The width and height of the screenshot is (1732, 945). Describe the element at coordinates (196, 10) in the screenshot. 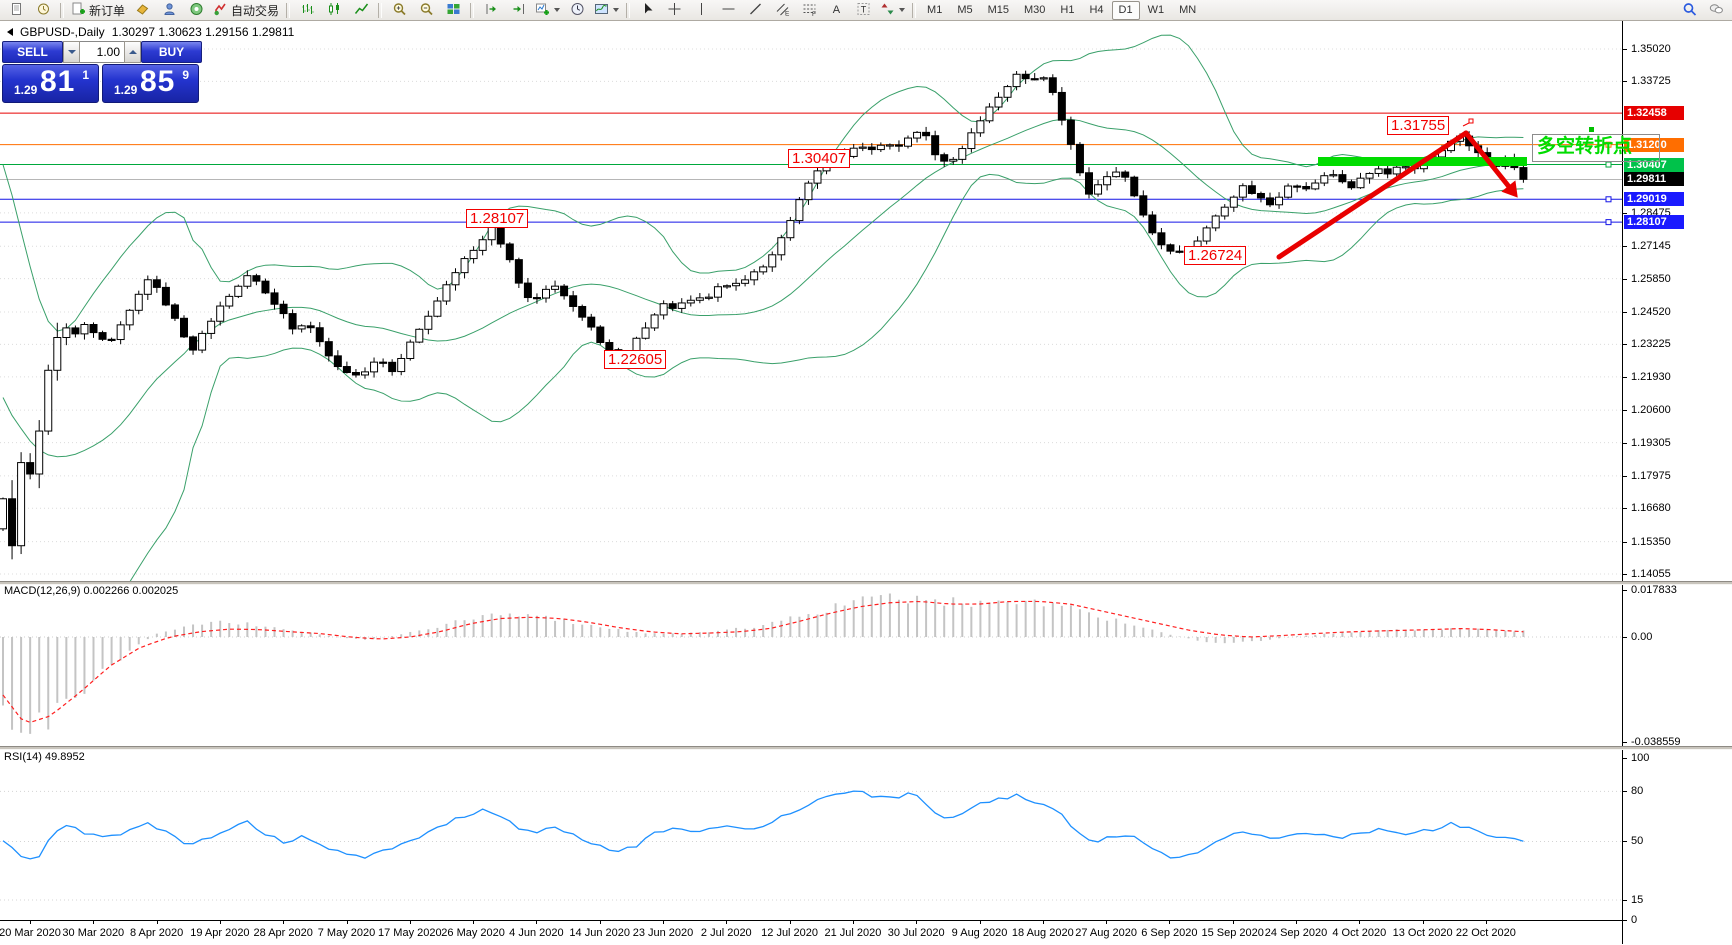

I see `signals-icon` at that location.